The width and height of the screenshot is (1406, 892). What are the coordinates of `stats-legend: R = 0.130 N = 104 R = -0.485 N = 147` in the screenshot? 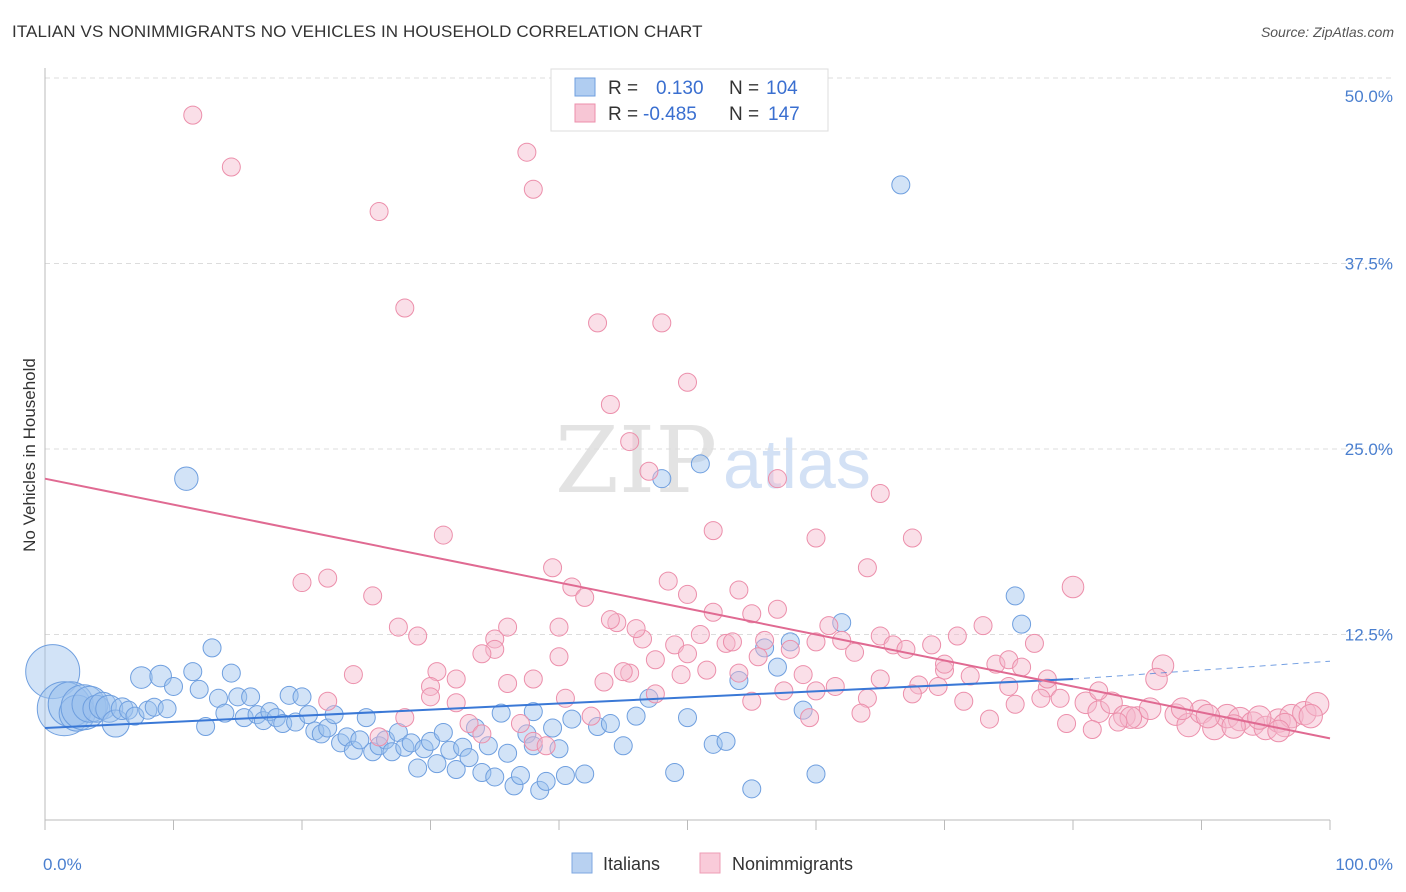 It's located at (689, 100).